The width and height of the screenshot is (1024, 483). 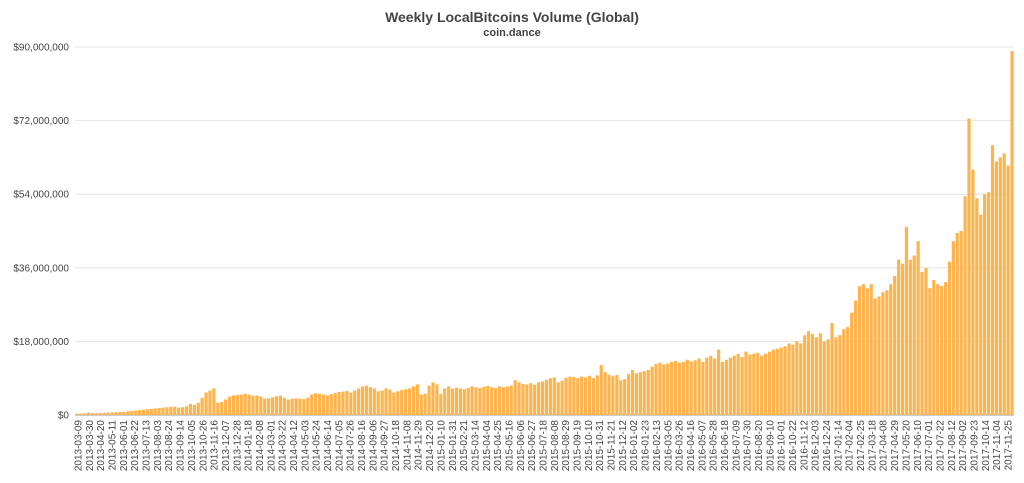 What do you see at coordinates (487, 446) in the screenshot?
I see `x-tick-label: 2015-04-04` at bounding box center [487, 446].